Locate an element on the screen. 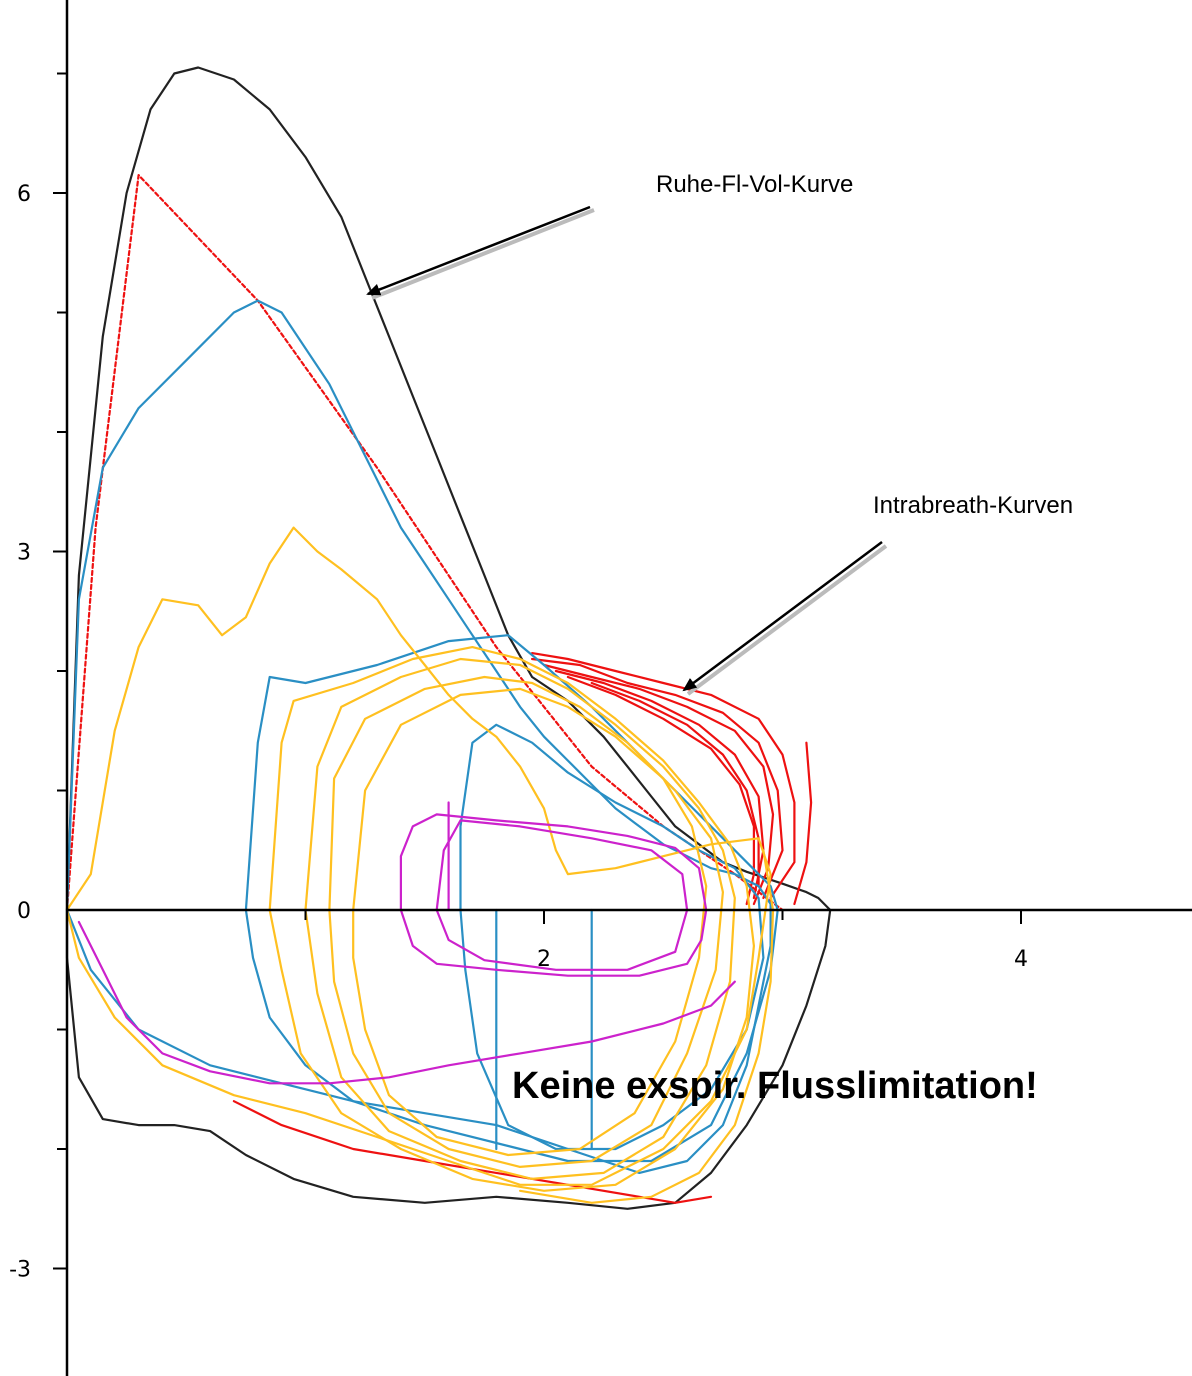  ruhe-arrow-shadow is located at coordinates (483, 254).